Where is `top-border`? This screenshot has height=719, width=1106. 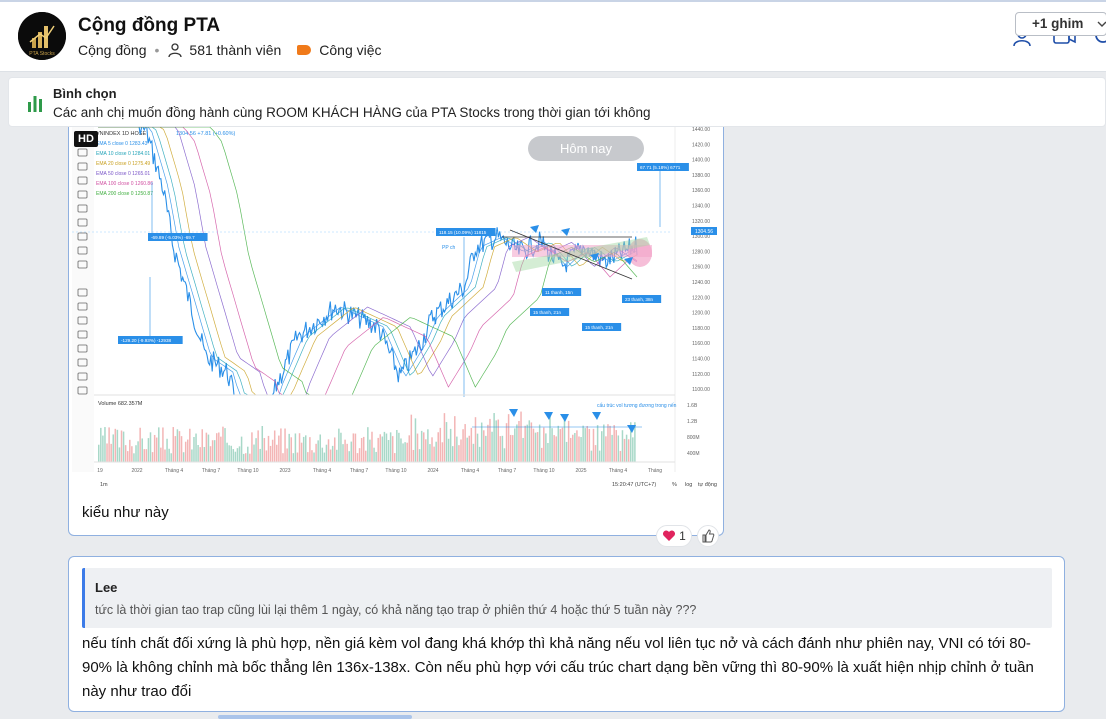 top-border is located at coordinates (553, 1).